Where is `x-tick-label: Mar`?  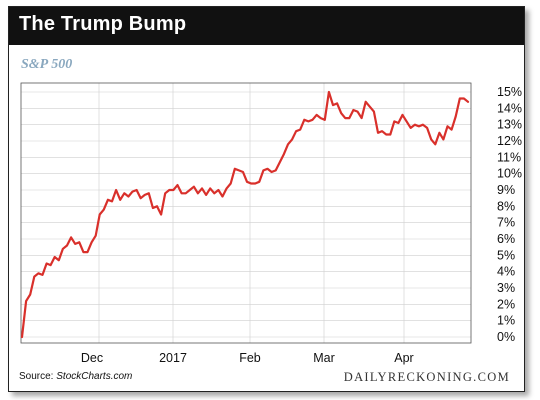 x-tick-label: Mar is located at coordinates (324, 358).